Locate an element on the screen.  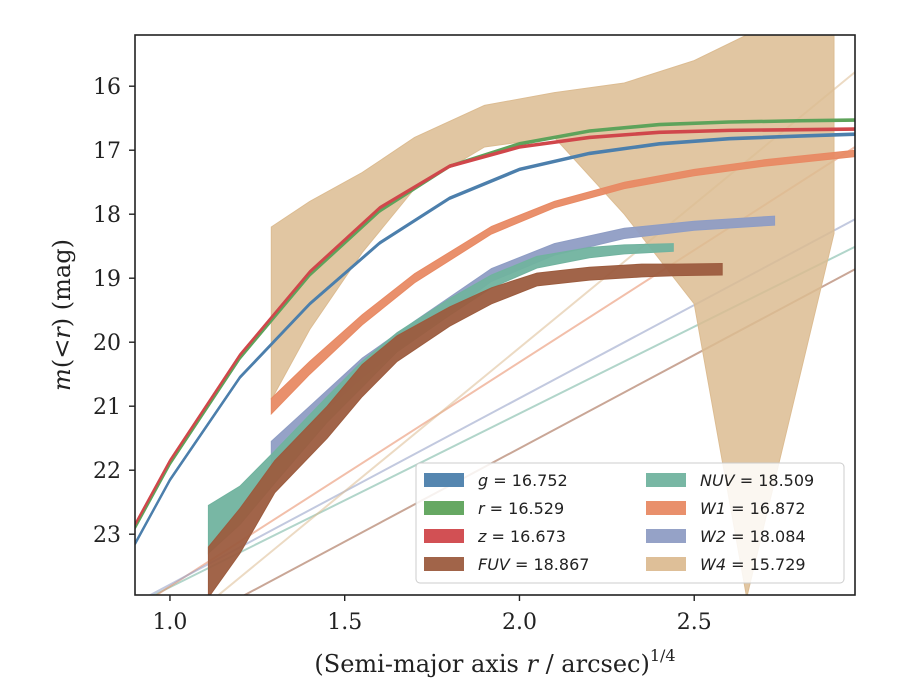
legend-item-g: g = 16.752 is located at coordinates (496, 480).